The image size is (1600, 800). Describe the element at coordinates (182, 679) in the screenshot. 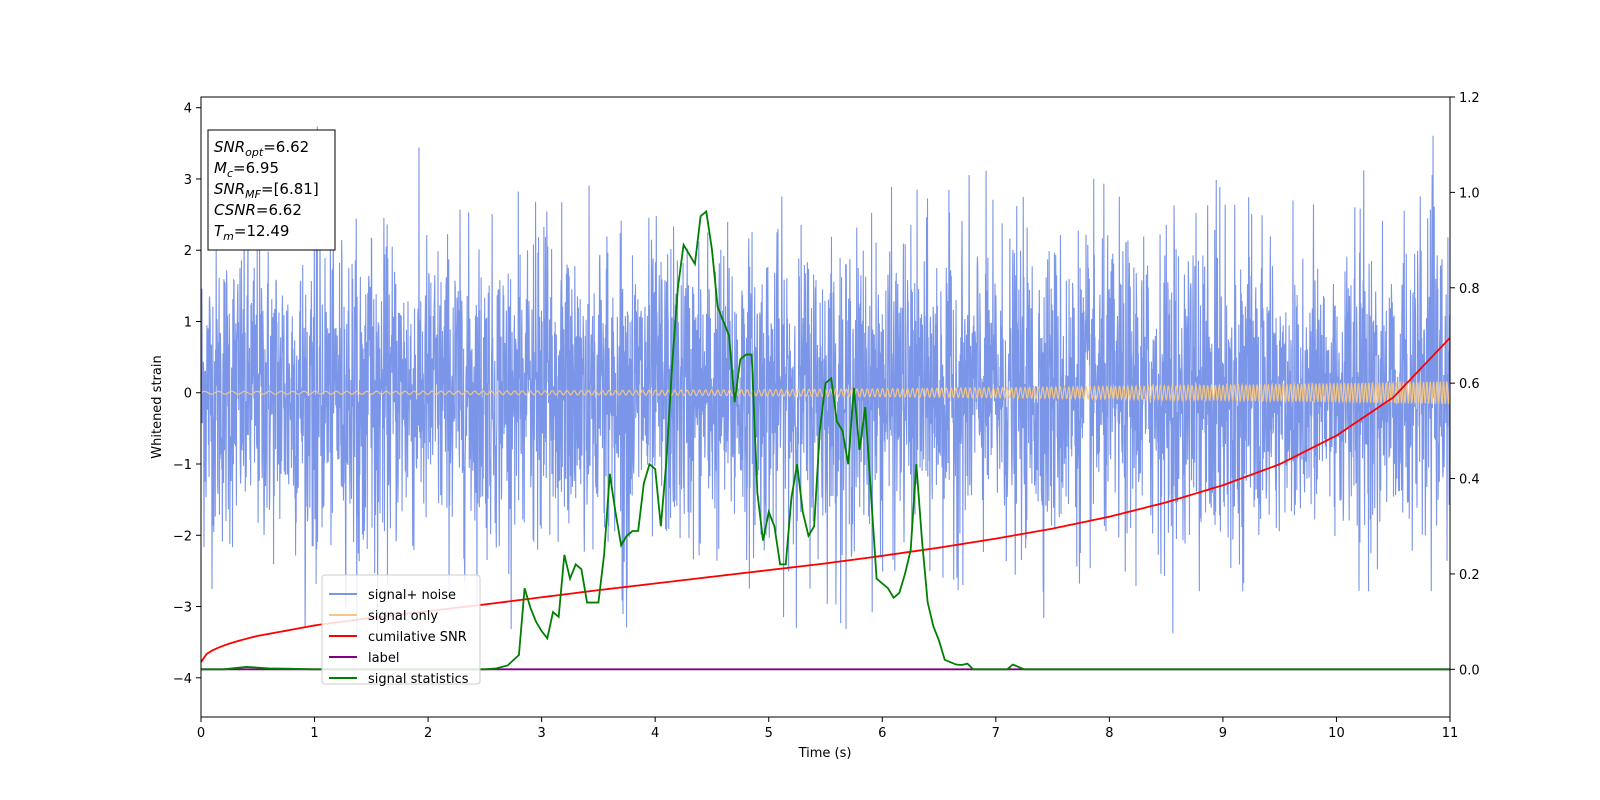

I see `y-tick-label: −4` at that location.